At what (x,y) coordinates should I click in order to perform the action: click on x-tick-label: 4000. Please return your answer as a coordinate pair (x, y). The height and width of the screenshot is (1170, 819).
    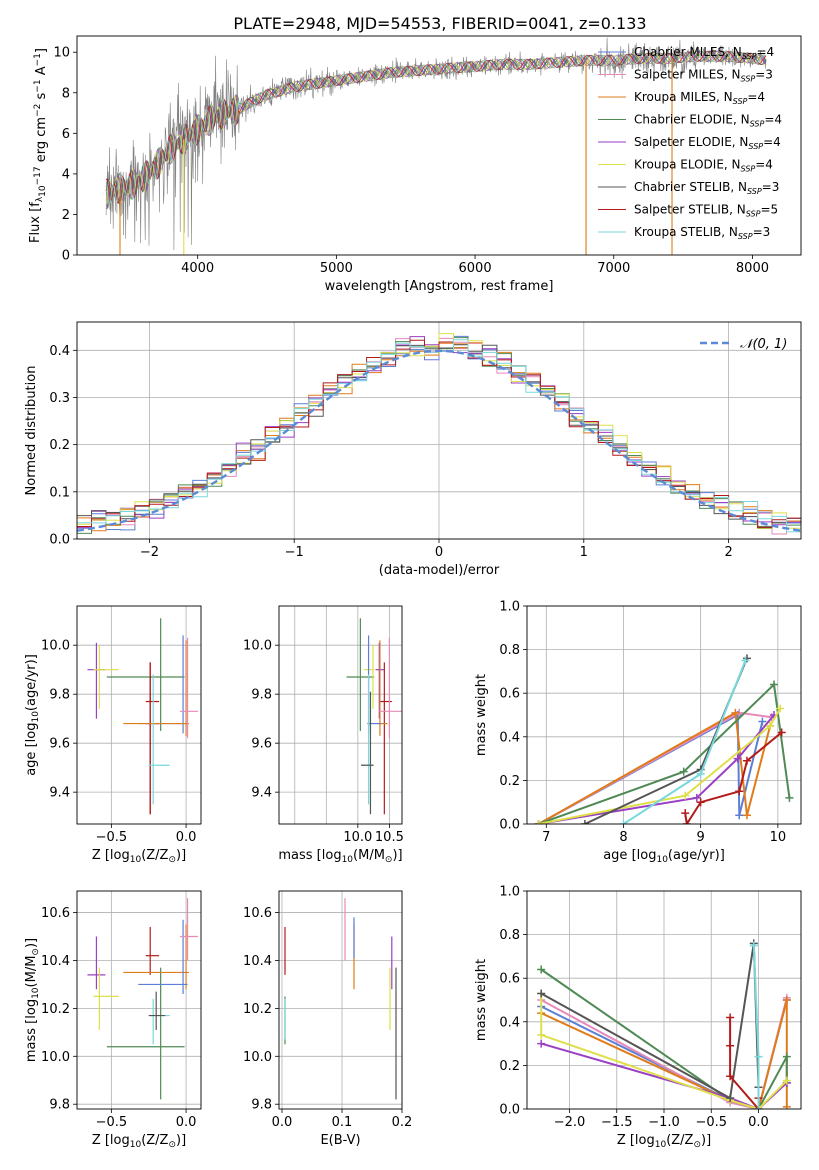
    Looking at the image, I should click on (197, 268).